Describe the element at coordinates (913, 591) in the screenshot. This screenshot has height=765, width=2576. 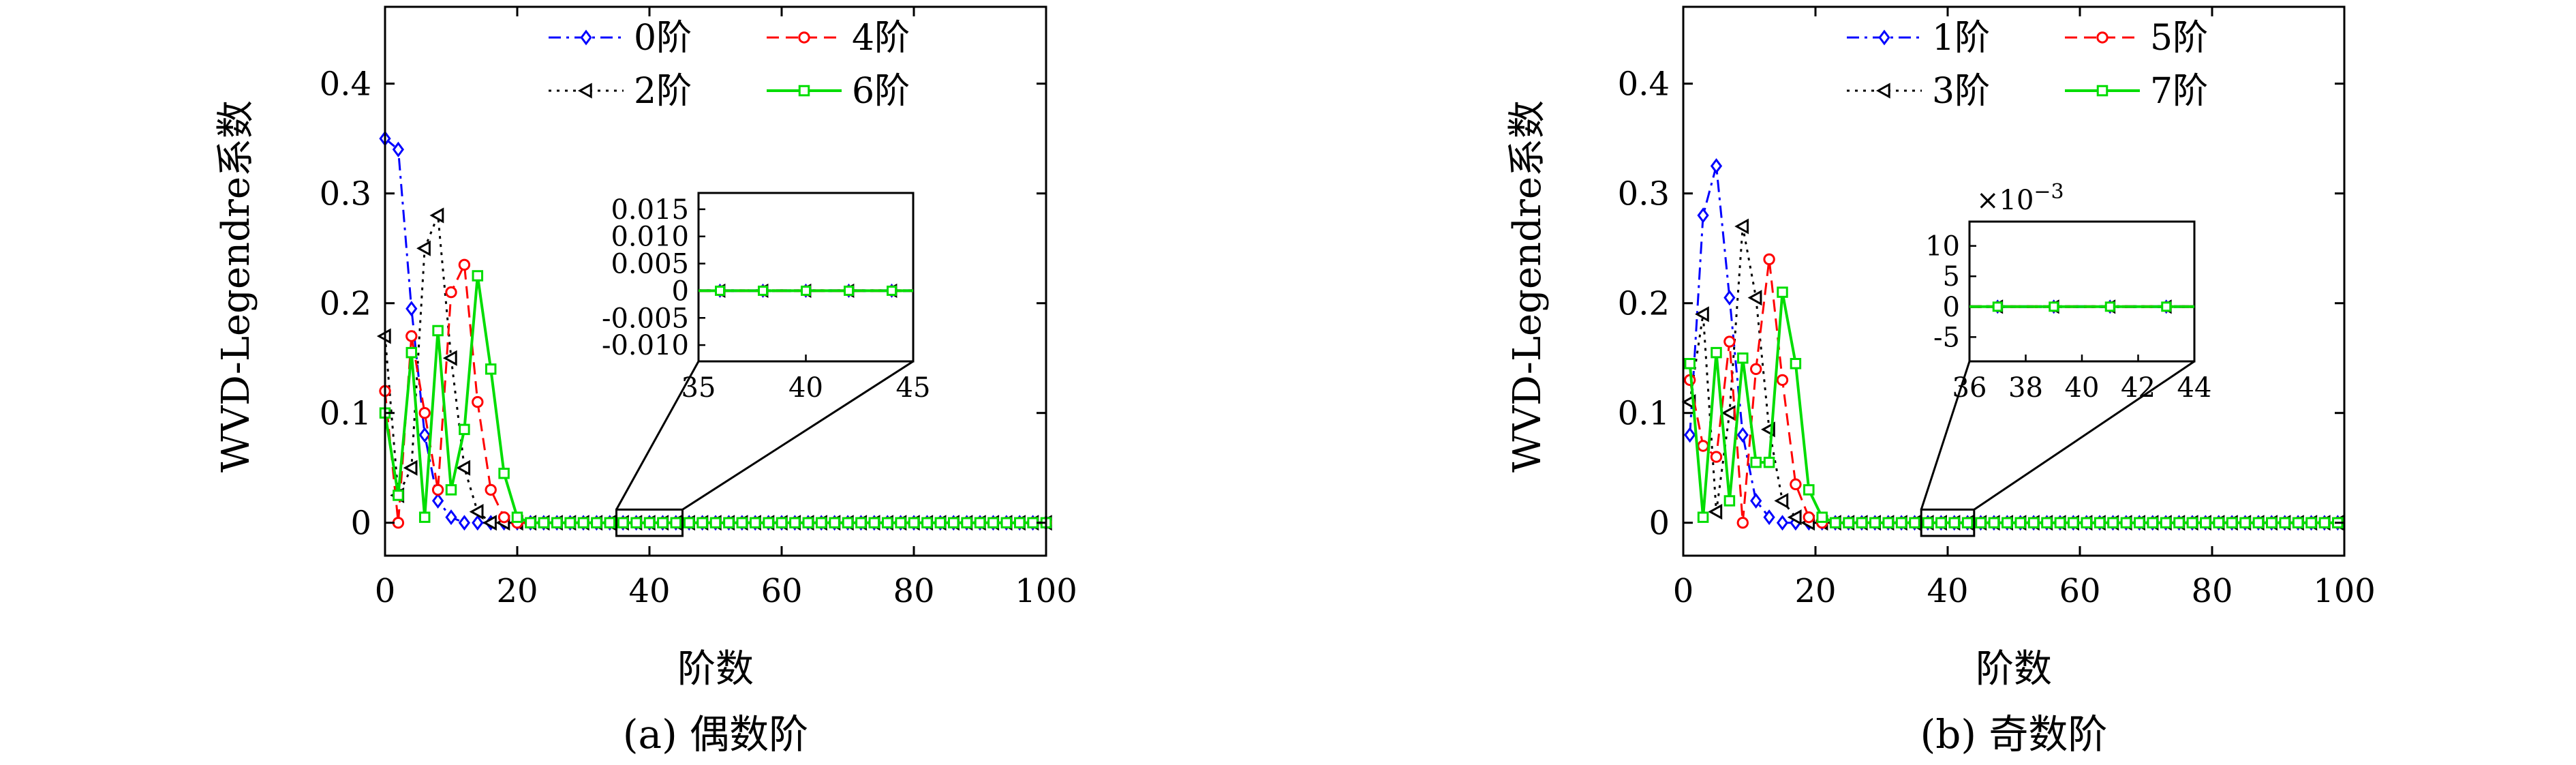
I see `x-tick-label: 80` at that location.